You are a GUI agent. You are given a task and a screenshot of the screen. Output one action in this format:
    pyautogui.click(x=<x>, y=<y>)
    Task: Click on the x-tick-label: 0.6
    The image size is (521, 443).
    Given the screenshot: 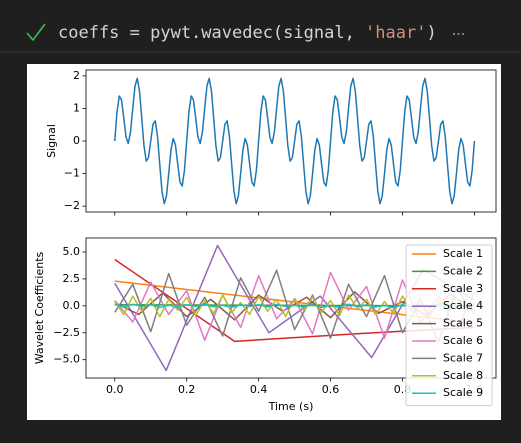 What is the action you would take?
    pyautogui.click(x=331, y=389)
    